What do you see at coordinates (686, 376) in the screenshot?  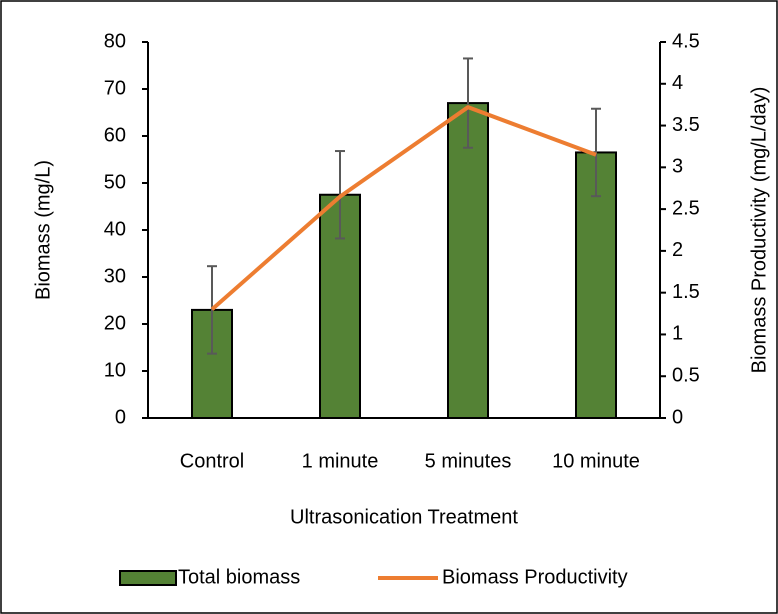 I see `y2-tick-label: 0.5` at bounding box center [686, 376].